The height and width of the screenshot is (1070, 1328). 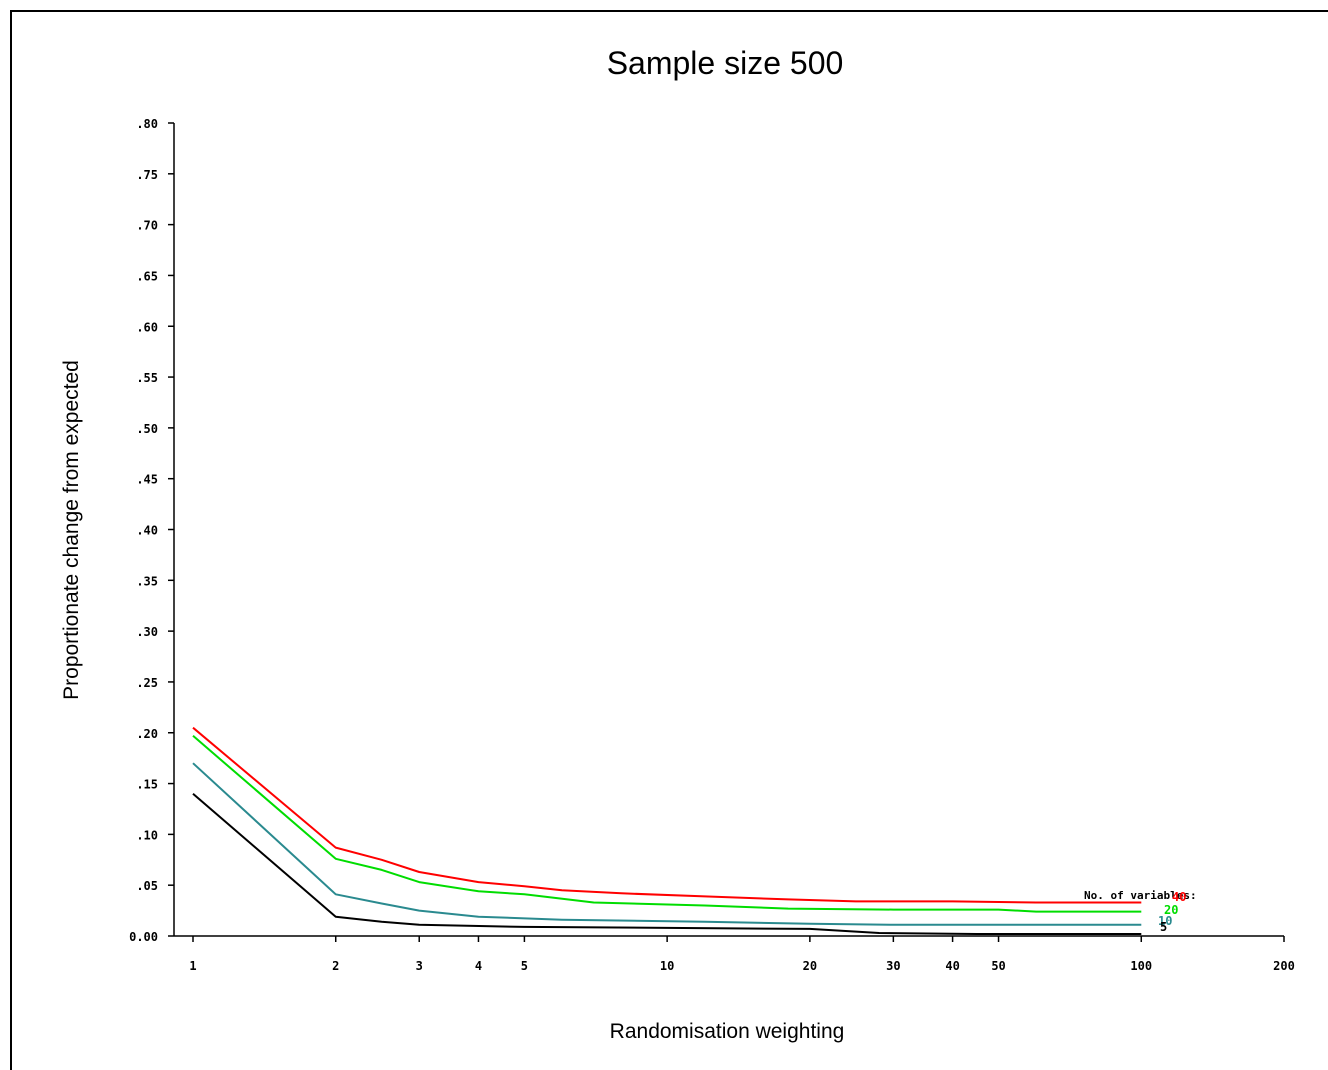 What do you see at coordinates (335, 966) in the screenshot?
I see `x-tick-label: 2` at bounding box center [335, 966].